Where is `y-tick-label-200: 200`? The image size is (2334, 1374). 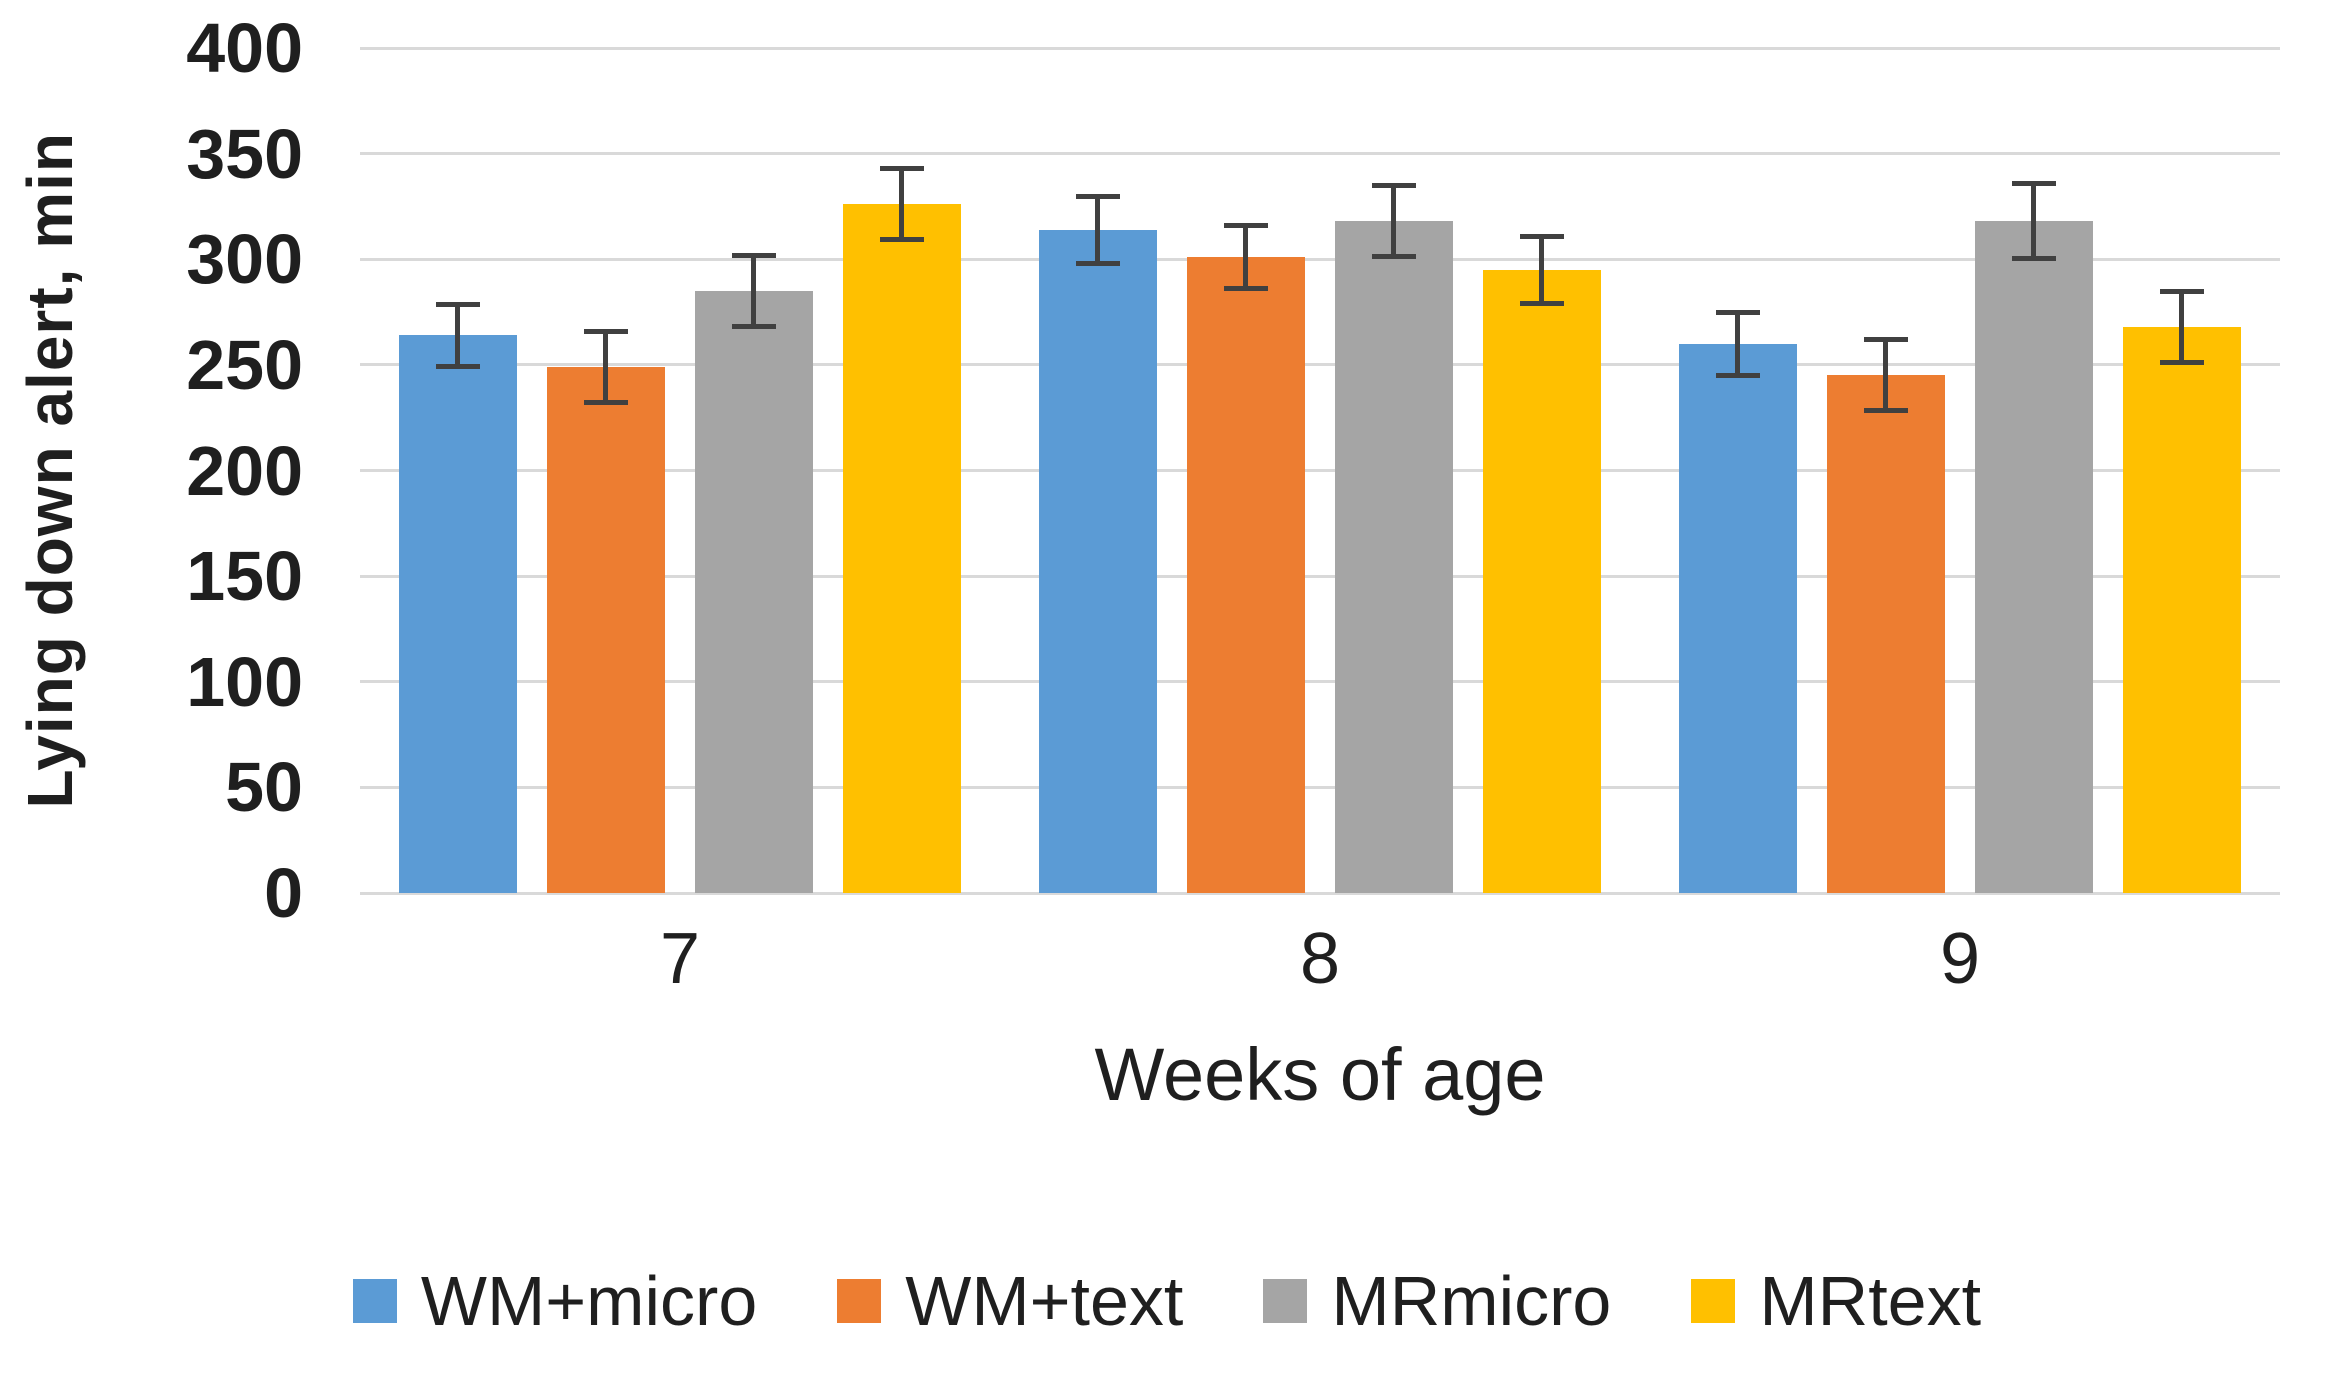 y-tick-label-200: 200 is located at coordinates (244, 470).